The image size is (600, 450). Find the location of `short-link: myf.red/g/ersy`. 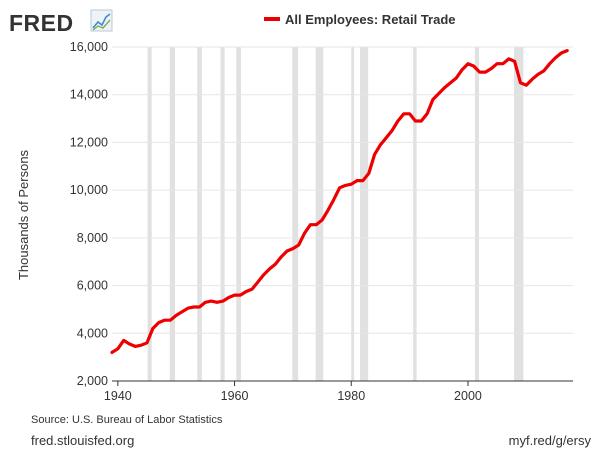

short-link: myf.red/g/ersy is located at coordinates (550, 440).